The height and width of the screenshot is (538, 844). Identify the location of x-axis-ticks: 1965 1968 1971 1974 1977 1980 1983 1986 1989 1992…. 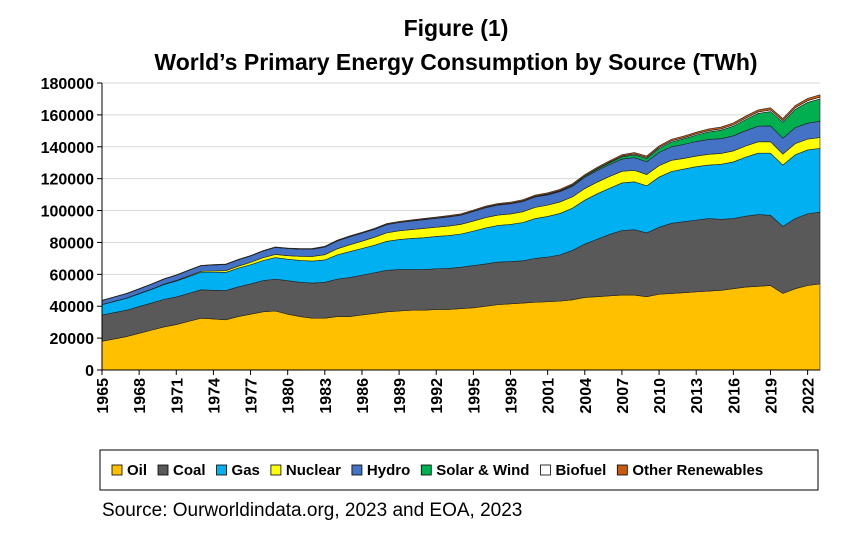
(456, 392).